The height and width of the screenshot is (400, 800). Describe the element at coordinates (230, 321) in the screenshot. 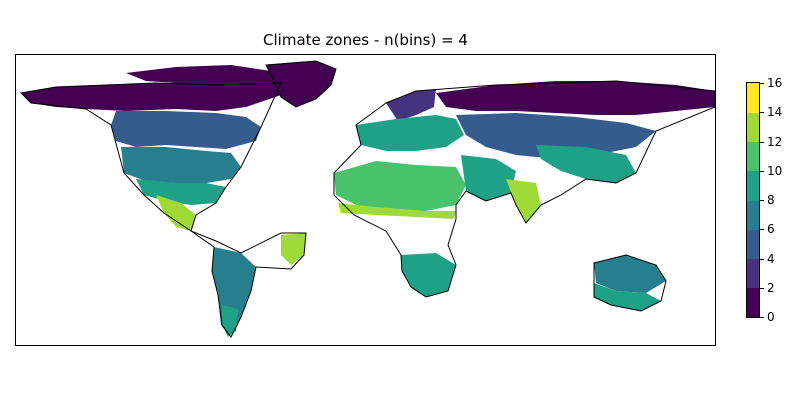

I see `region-patagonia` at that location.